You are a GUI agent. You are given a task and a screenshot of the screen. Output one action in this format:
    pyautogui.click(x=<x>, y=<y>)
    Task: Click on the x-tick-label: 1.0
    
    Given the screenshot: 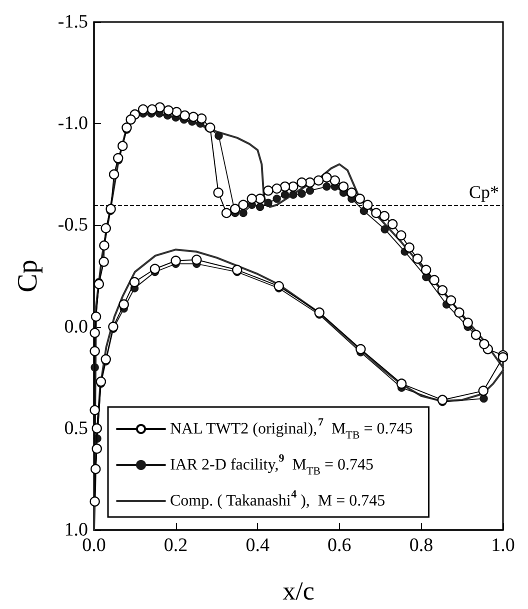 What is the action you would take?
    pyautogui.click(x=503, y=545)
    